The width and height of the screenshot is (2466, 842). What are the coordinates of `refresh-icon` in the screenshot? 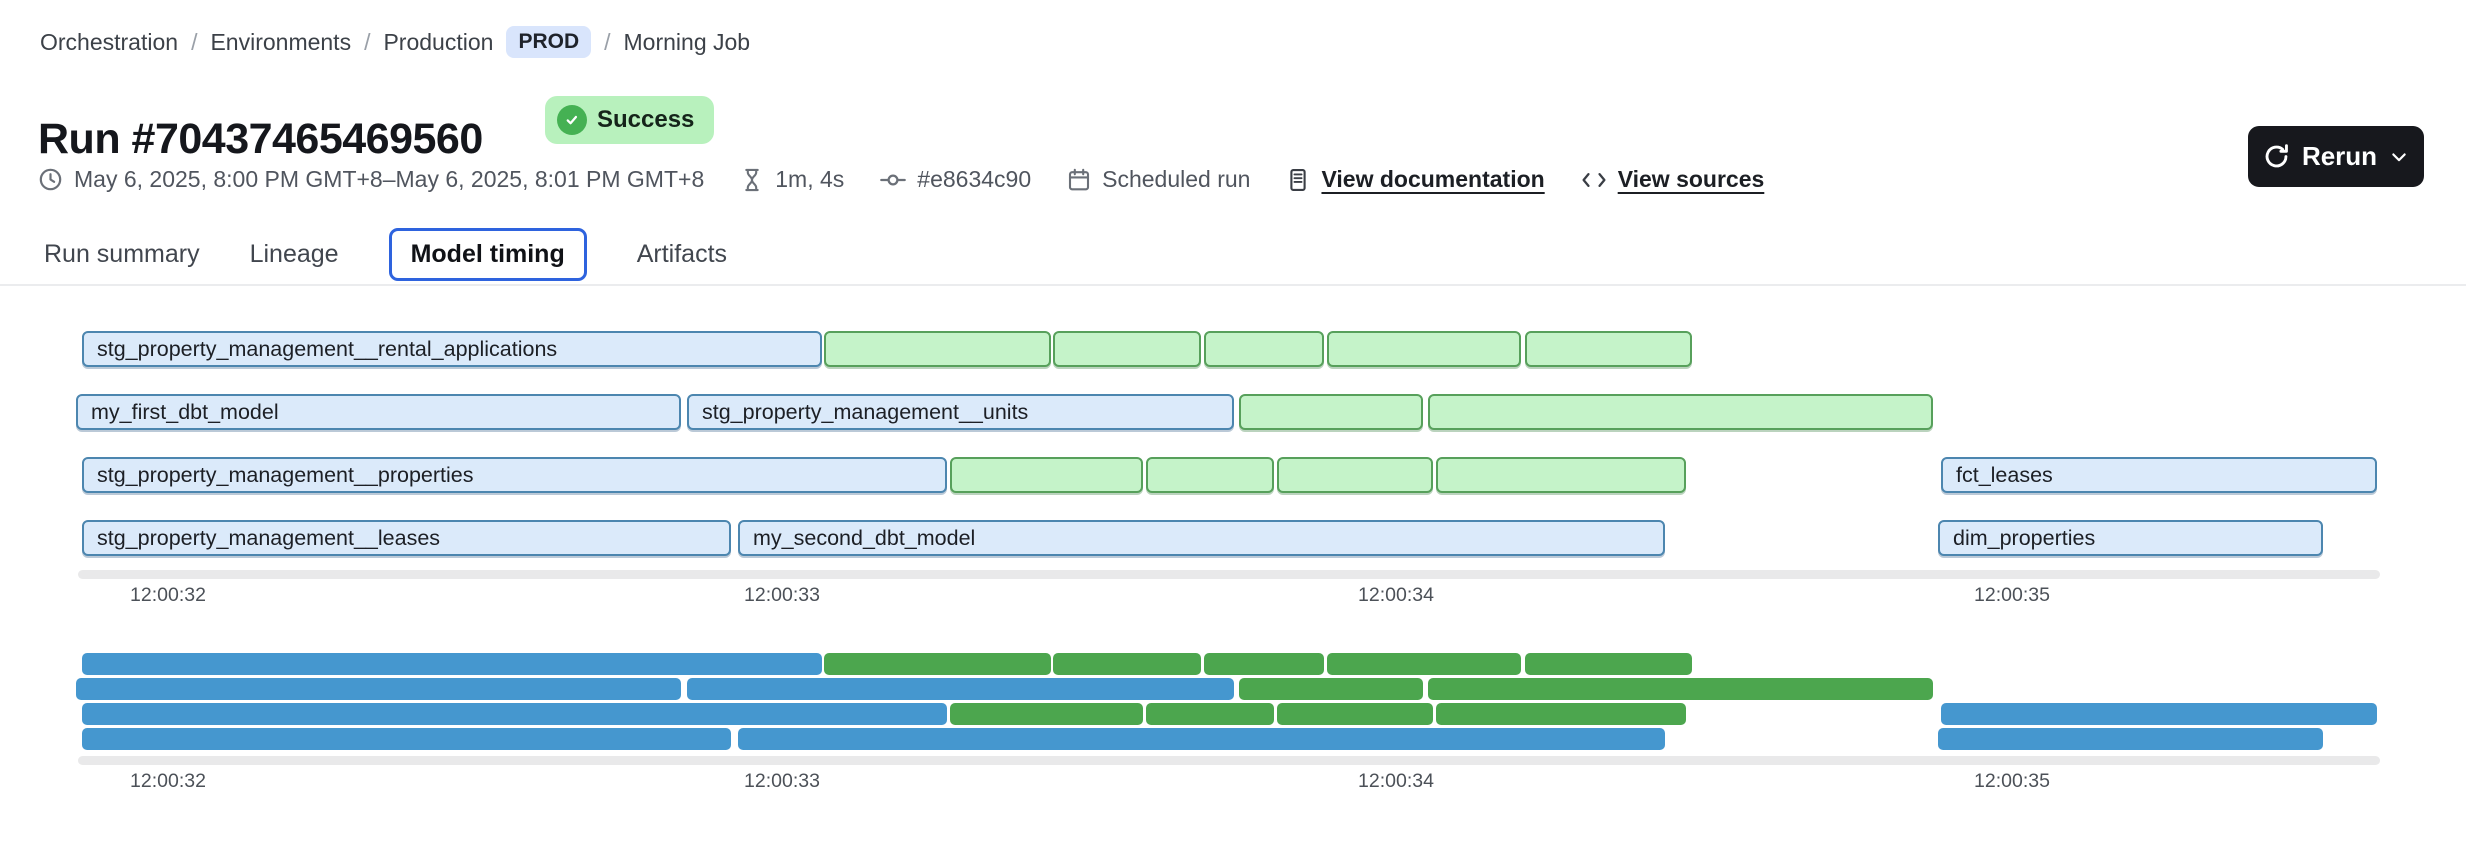 It's located at (2276, 156).